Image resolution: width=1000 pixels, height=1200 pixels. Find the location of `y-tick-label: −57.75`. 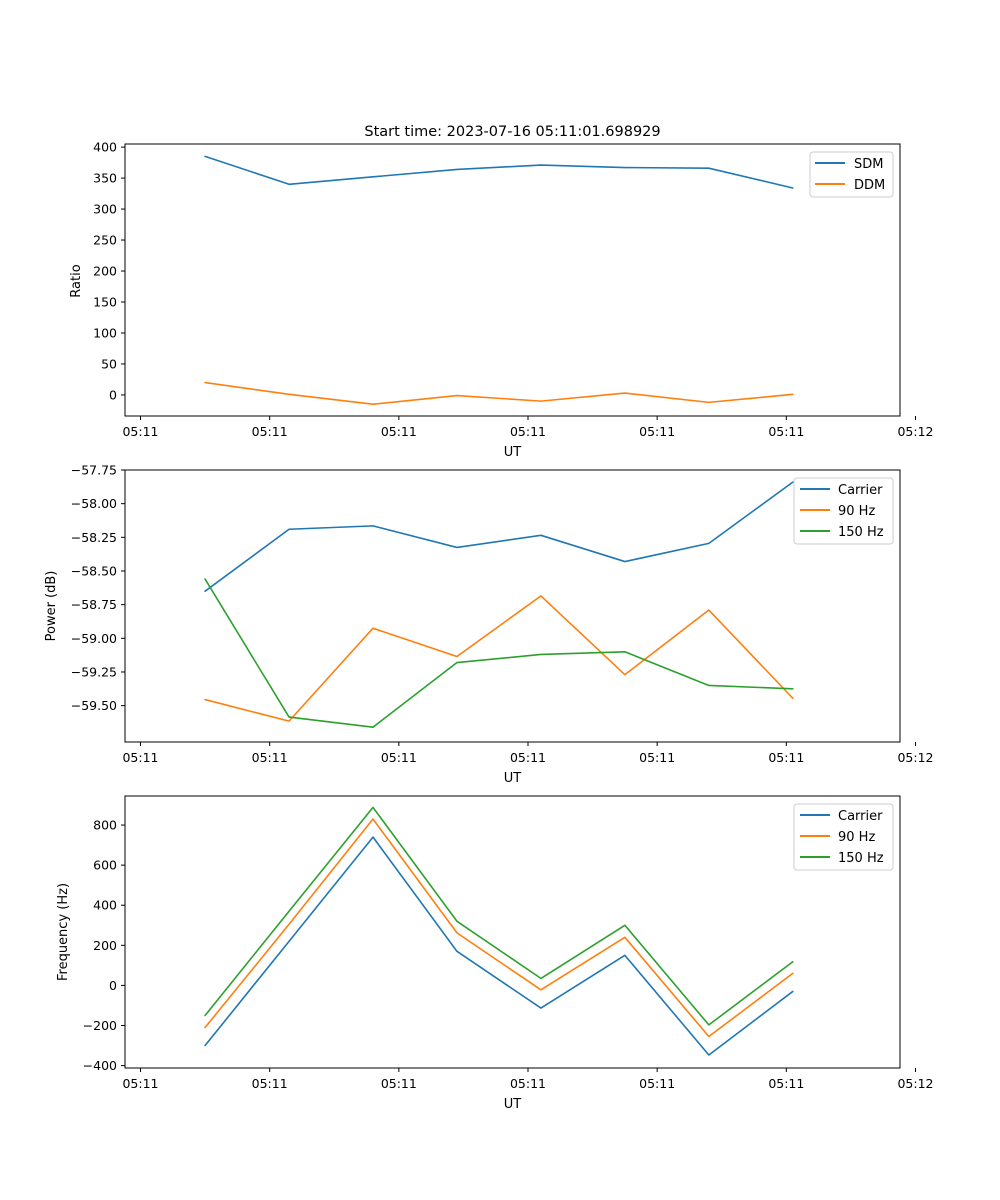

y-tick-label: −57.75 is located at coordinates (94, 470).